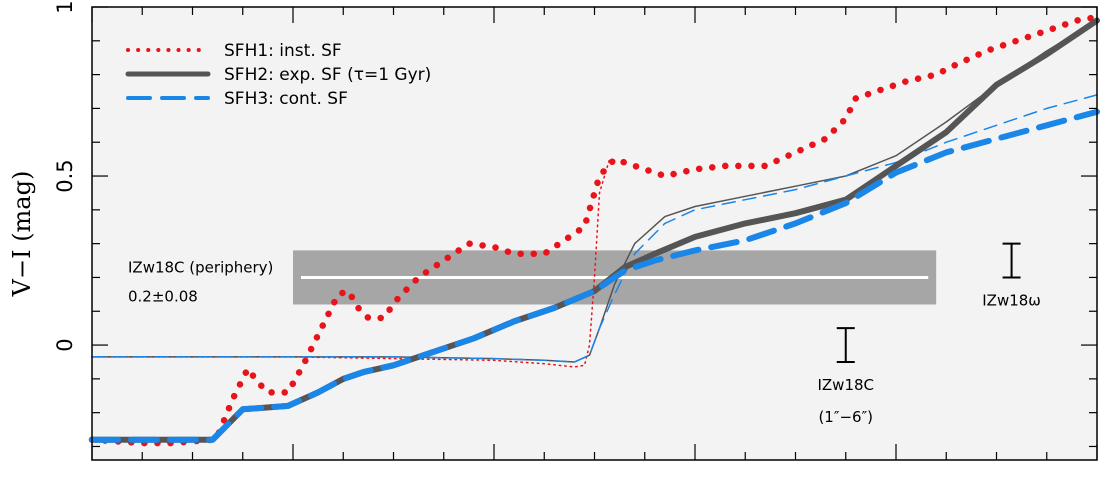 The width and height of the screenshot is (1105, 480). Describe the element at coordinates (283, 51) in the screenshot. I see `legend-label-0: SFH1: inst. SF` at that location.